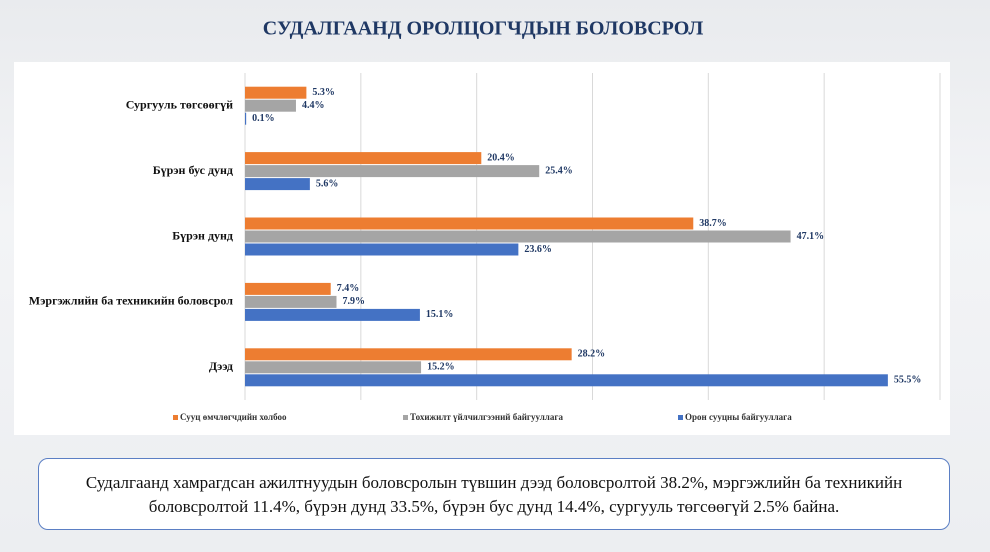 The height and width of the screenshot is (552, 990). I want to click on value-label: 55.5%, so click(908, 380).